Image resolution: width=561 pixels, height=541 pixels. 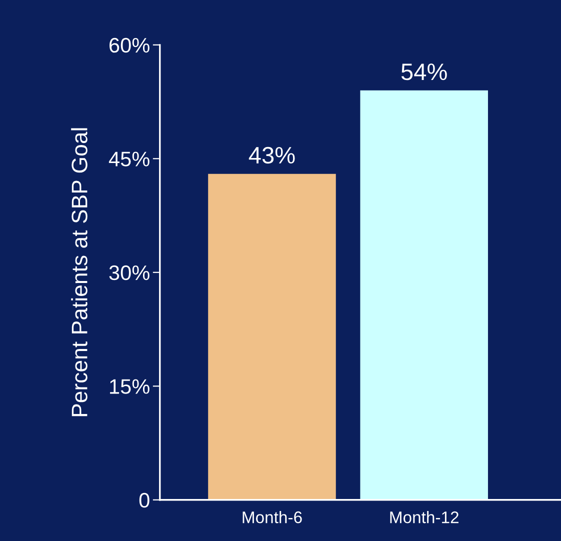 What do you see at coordinates (424, 72) in the screenshot?
I see `data-label: 54%` at bounding box center [424, 72].